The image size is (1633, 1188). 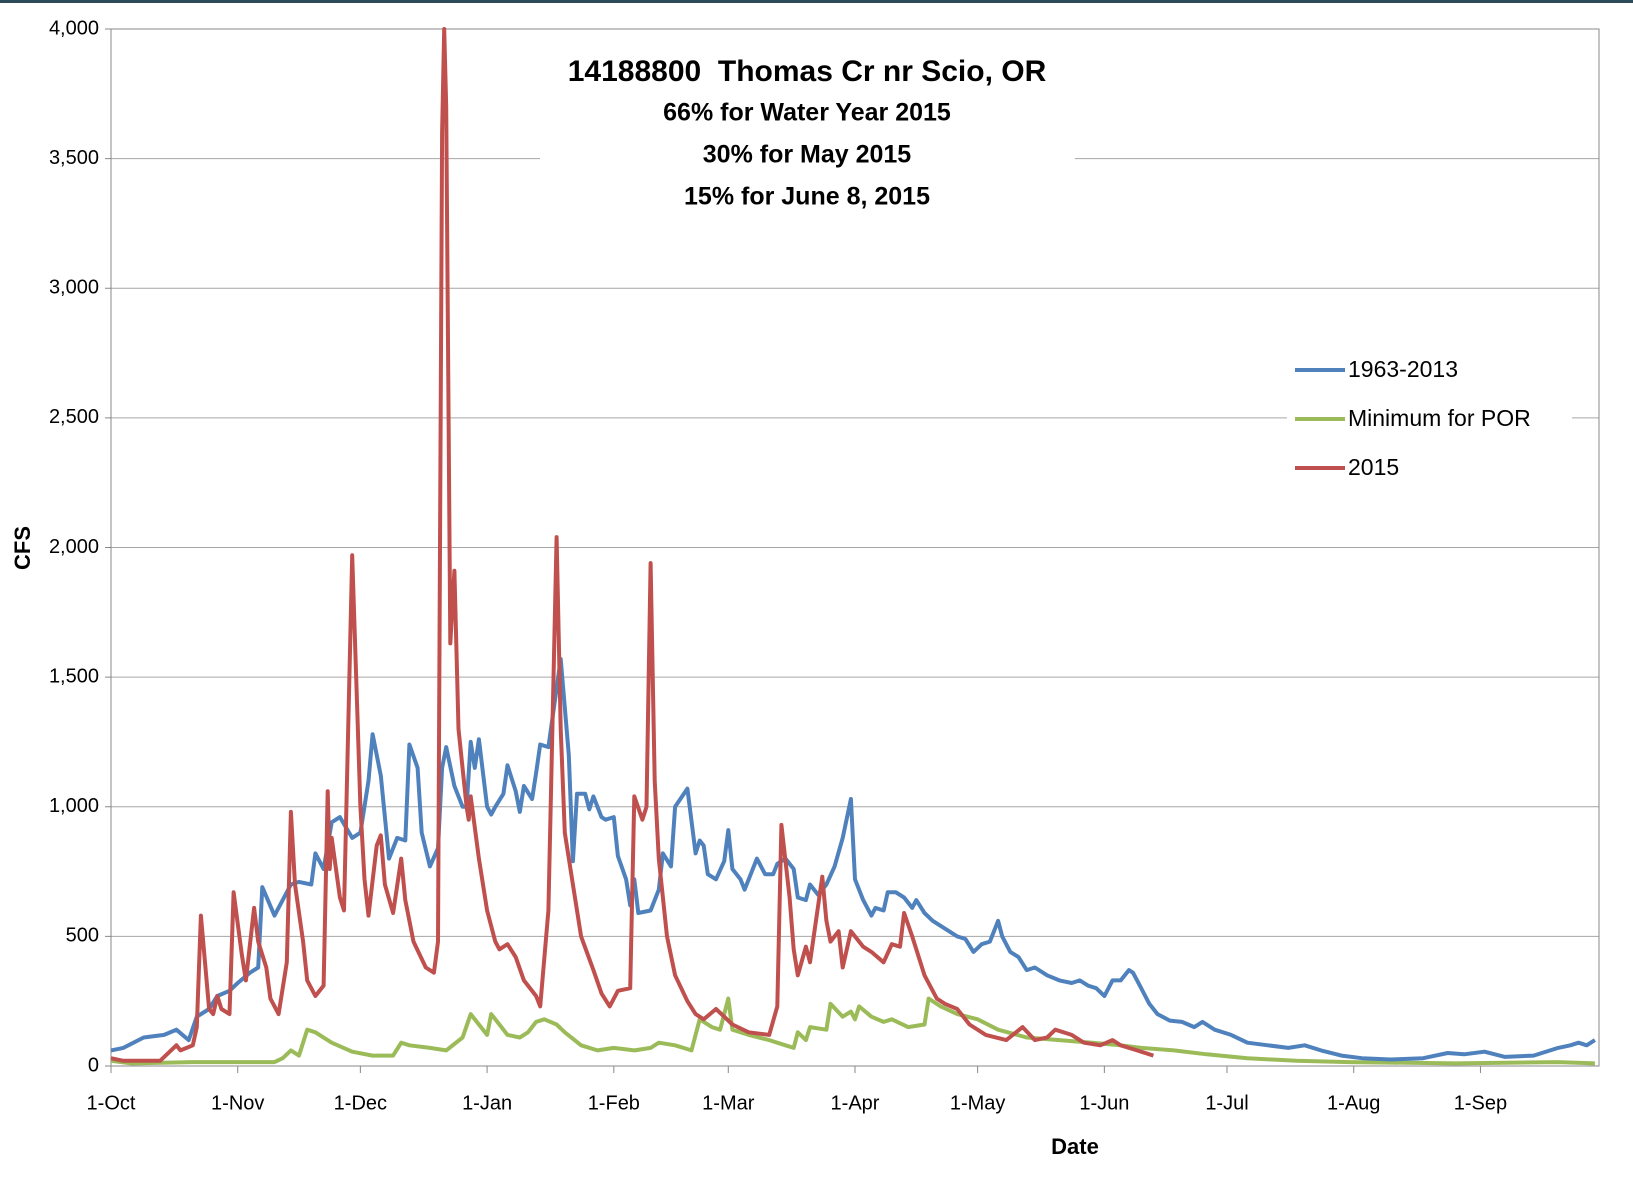 What do you see at coordinates (93, 1065) in the screenshot?
I see `y-tick-label: 0` at bounding box center [93, 1065].